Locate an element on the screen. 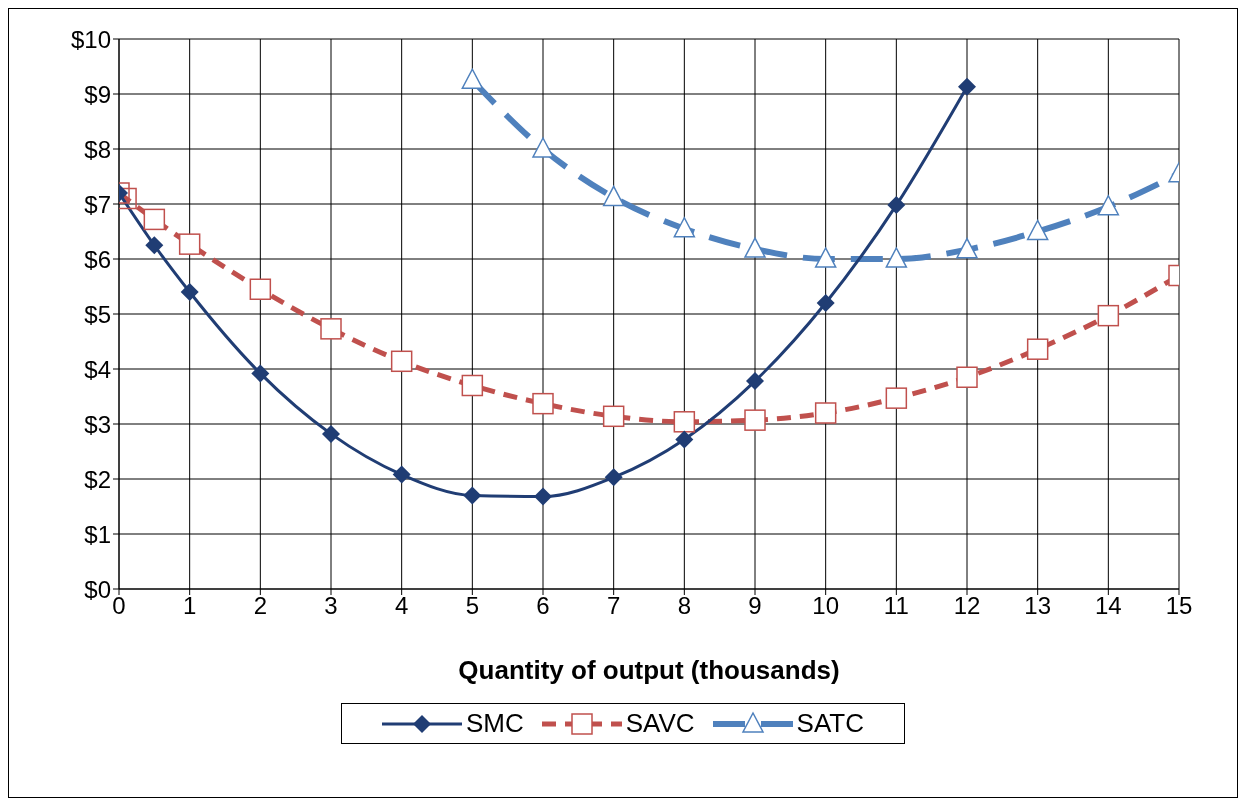 The height and width of the screenshot is (808, 1249). x-tick-label: 1 is located at coordinates (189, 606).